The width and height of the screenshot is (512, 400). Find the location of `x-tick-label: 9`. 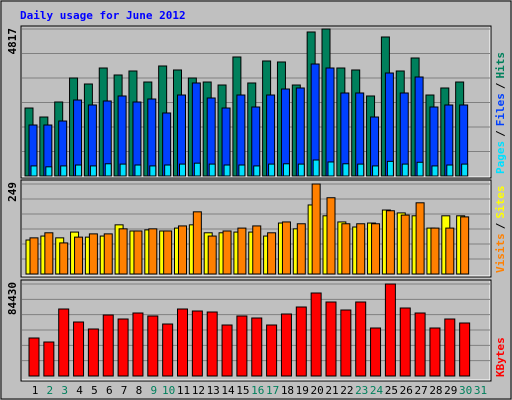

x-tick-label: 9 is located at coordinates (153, 390).